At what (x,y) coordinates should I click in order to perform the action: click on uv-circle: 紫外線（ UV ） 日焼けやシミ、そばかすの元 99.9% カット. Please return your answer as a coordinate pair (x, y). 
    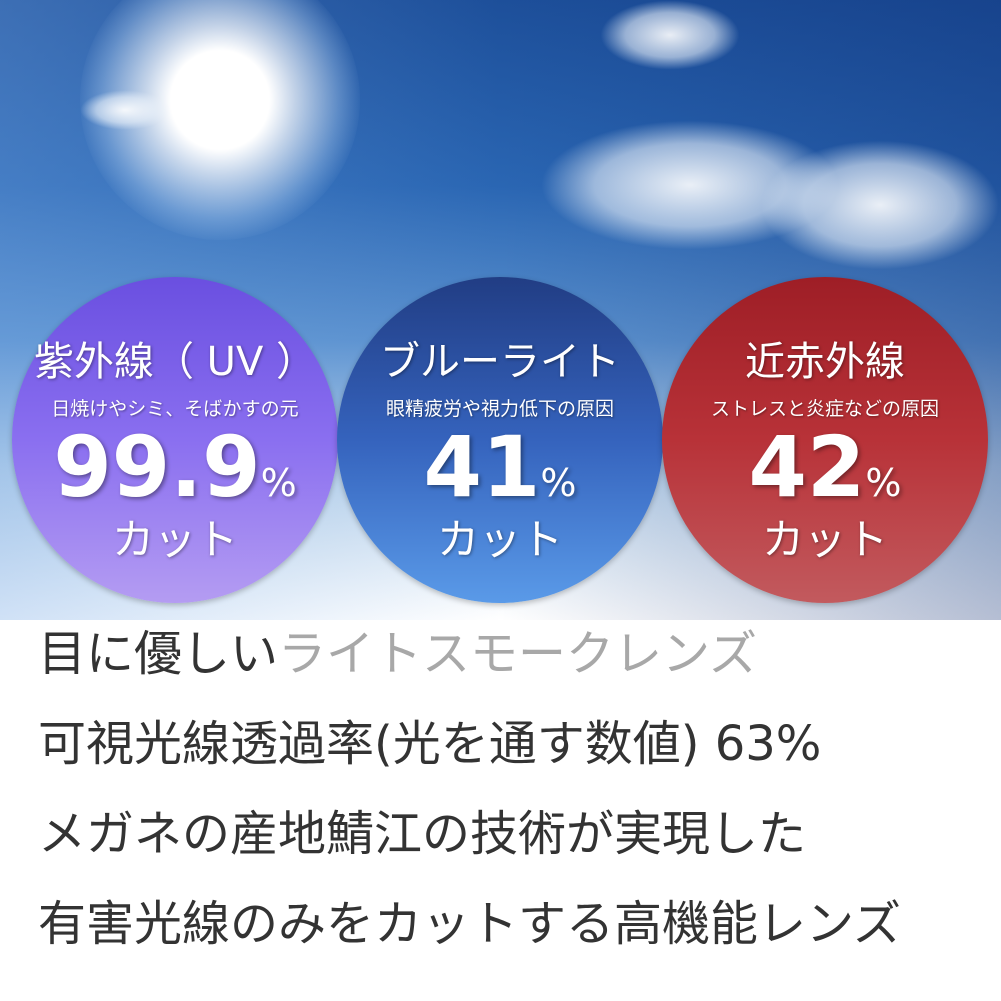
    Looking at the image, I should click on (175, 440).